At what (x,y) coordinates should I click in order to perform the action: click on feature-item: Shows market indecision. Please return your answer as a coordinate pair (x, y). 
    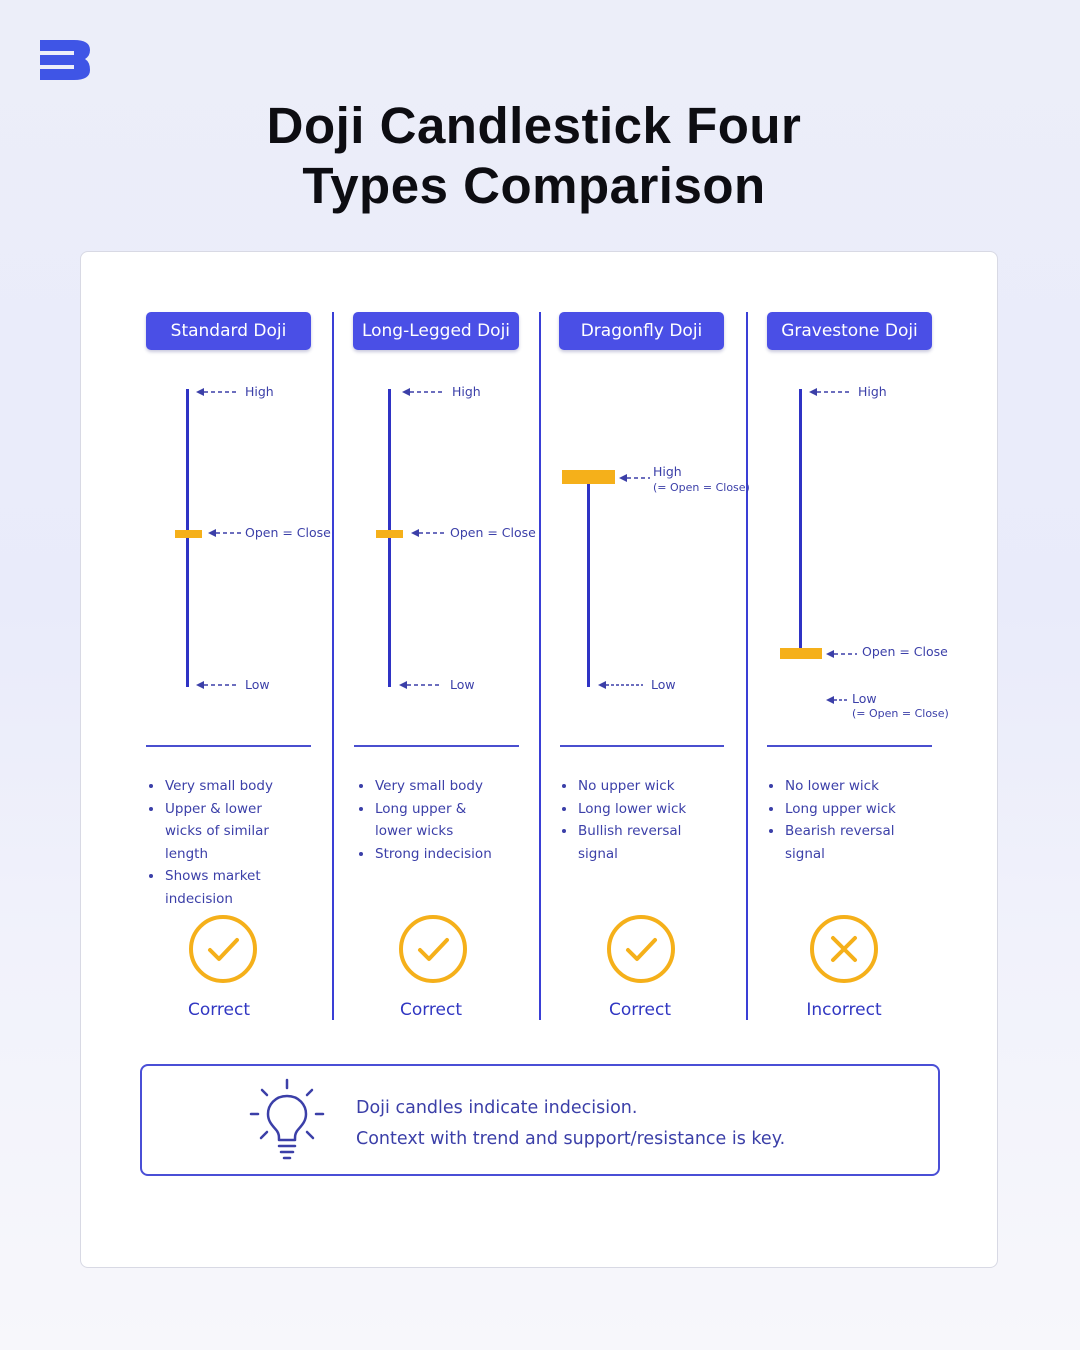
    Looking at the image, I should click on (239, 887).